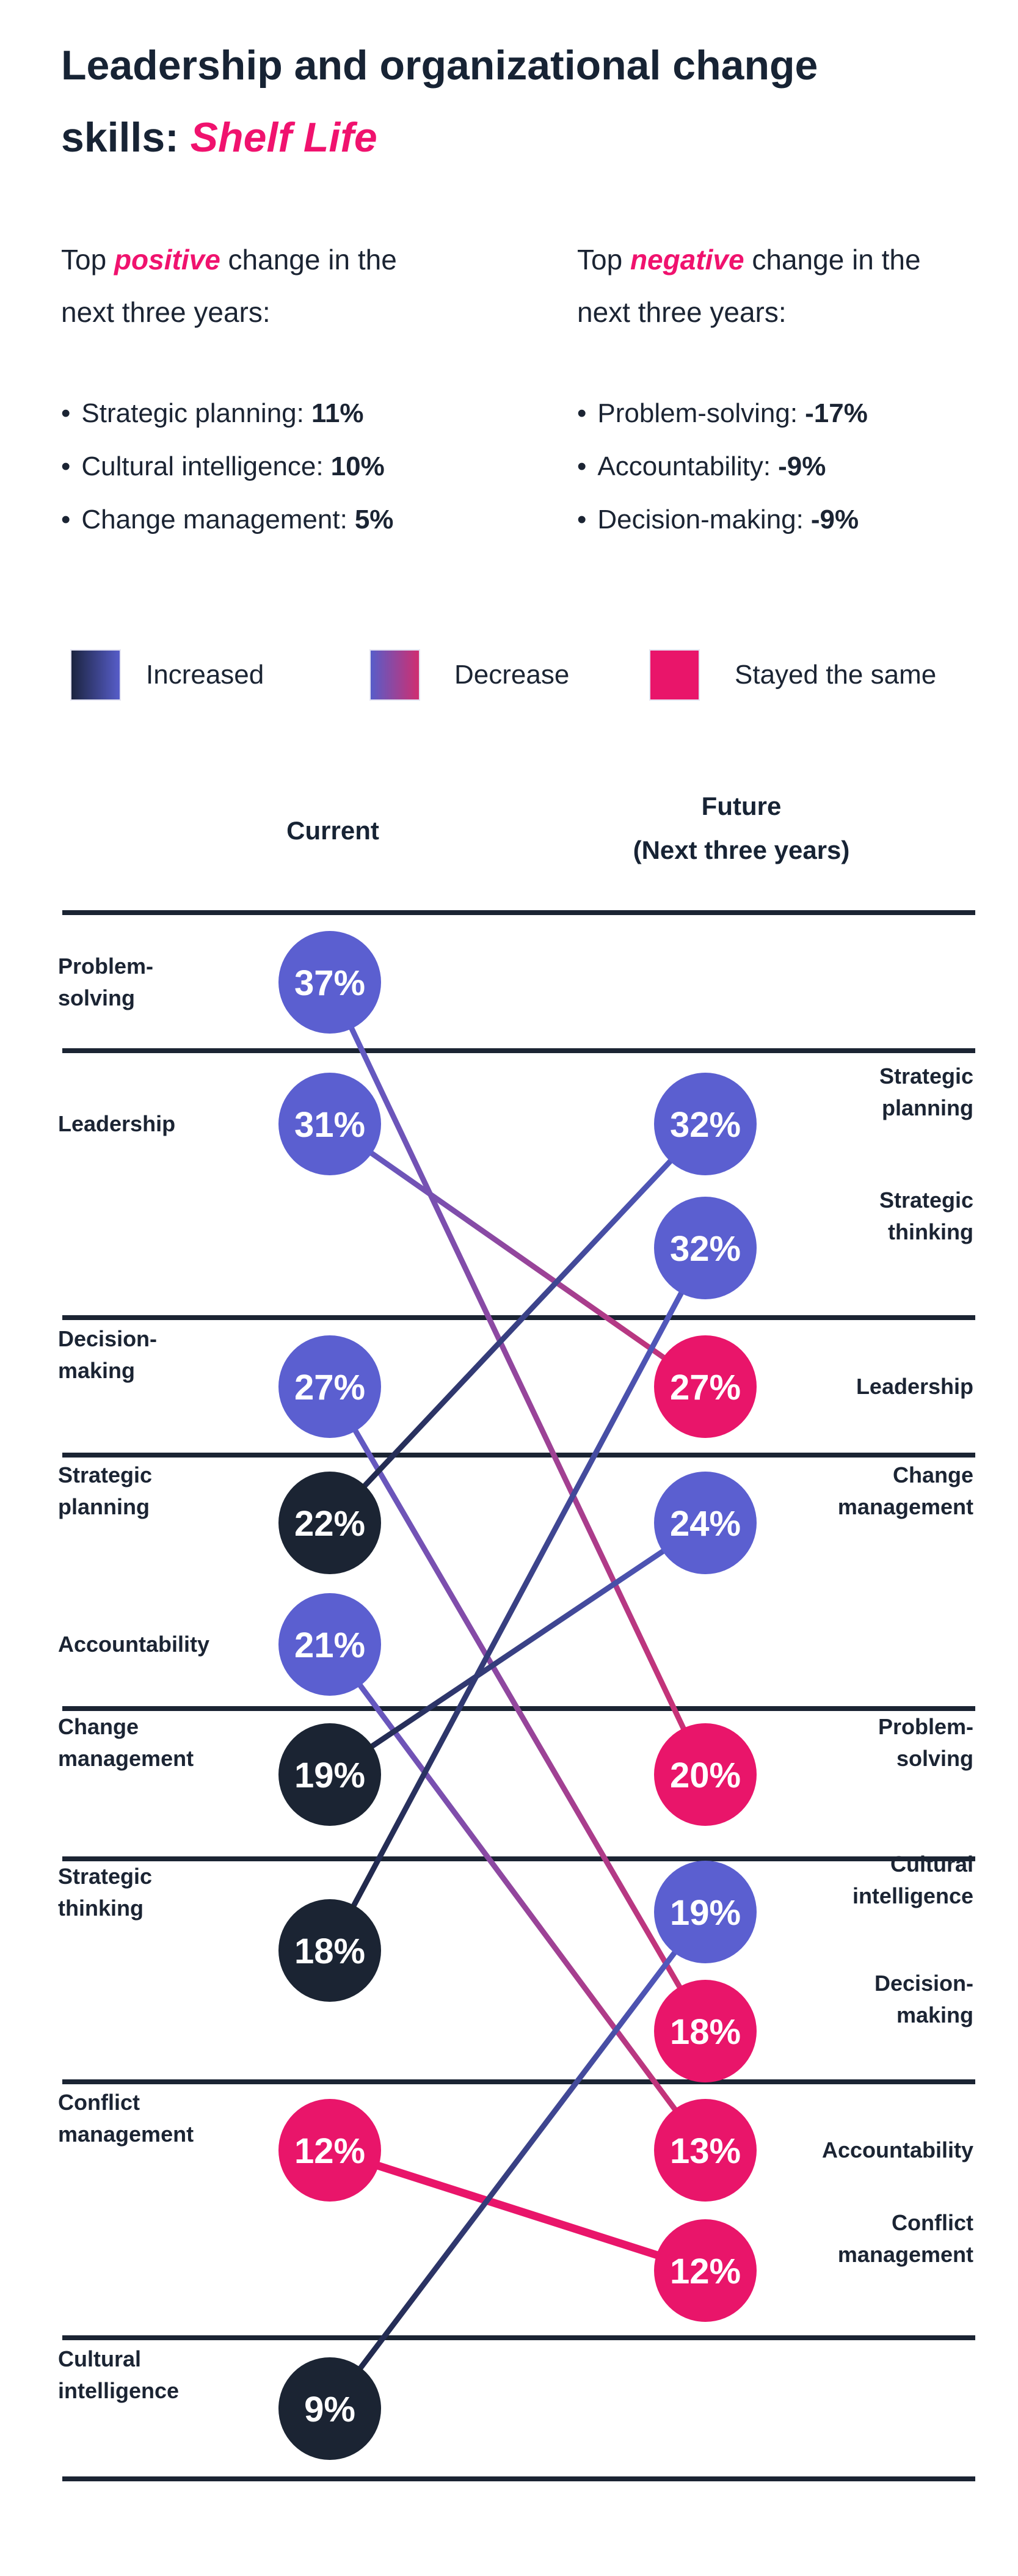  I want to click on node-future-decision-making, so click(706, 2031).